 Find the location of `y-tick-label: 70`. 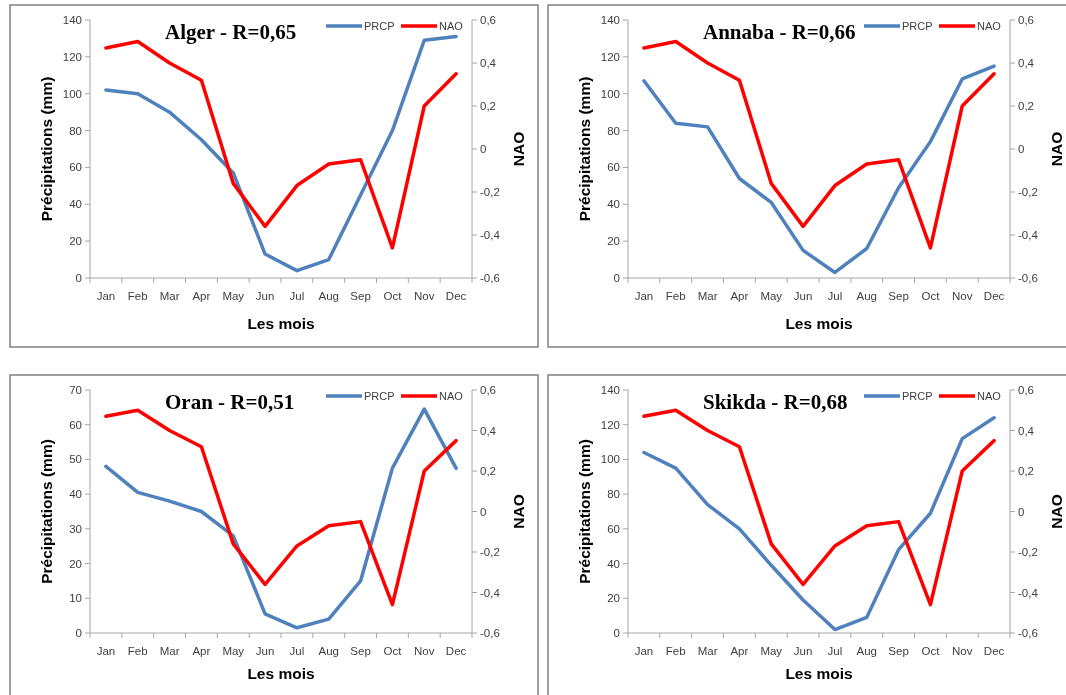

y-tick-label: 70 is located at coordinates (75, 390).